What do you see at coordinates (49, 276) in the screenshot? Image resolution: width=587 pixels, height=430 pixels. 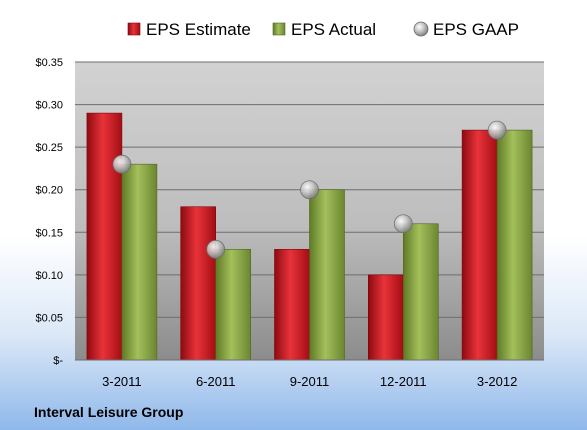 I see `y-tick-label: $0.10` at bounding box center [49, 276].